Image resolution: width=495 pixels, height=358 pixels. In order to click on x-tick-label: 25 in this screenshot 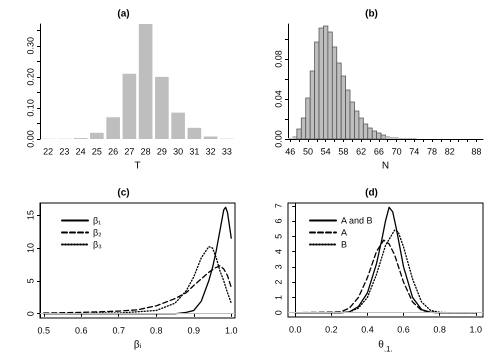, I will do `click(97, 151)`.